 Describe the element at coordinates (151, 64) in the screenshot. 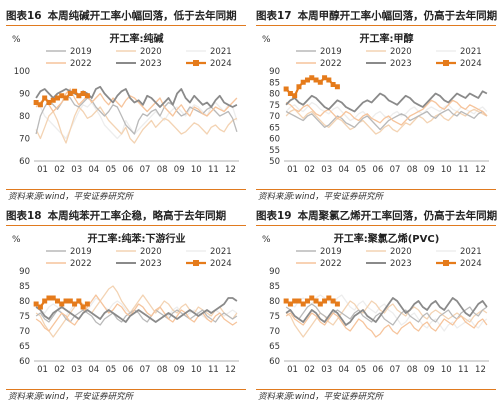

I see `legend-label: 2023` at that location.